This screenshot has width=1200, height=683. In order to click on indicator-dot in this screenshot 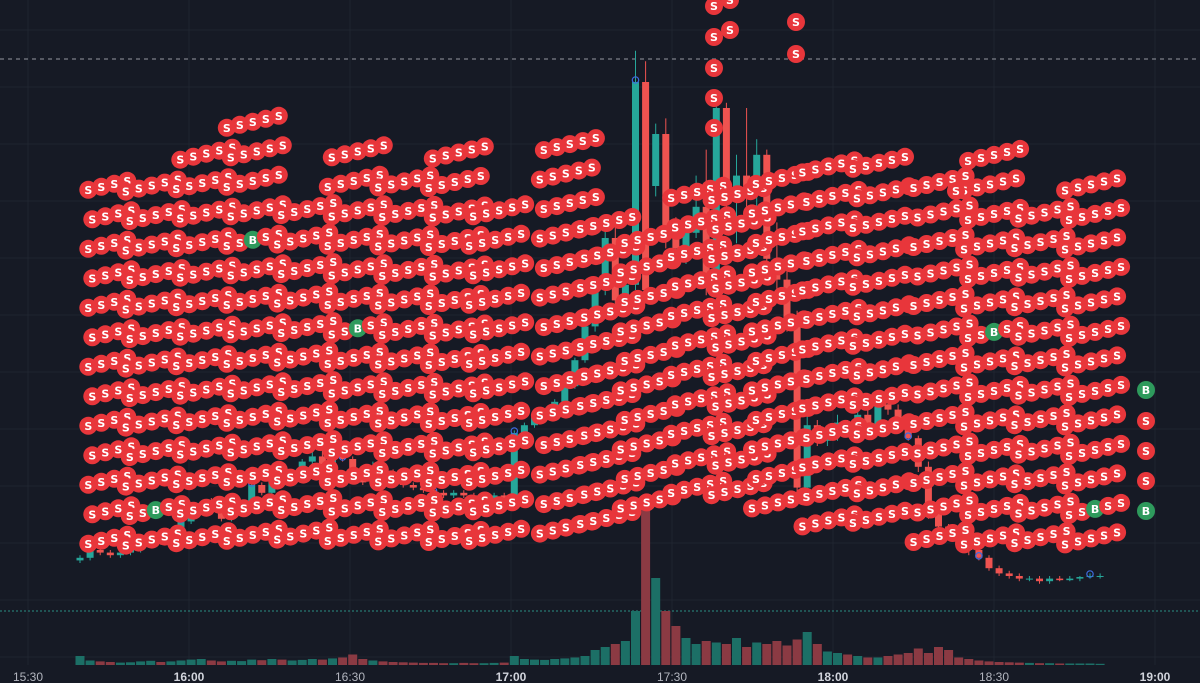, I will do `click(979, 555)`.